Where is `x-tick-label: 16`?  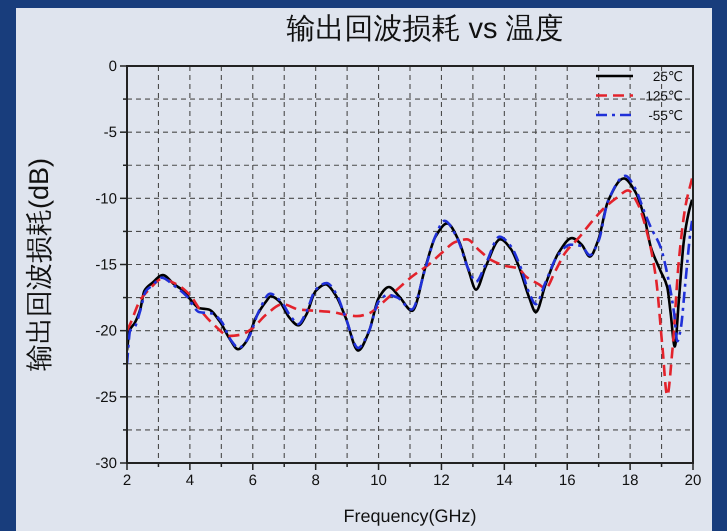
x-tick-label: 16 is located at coordinates (567, 480).